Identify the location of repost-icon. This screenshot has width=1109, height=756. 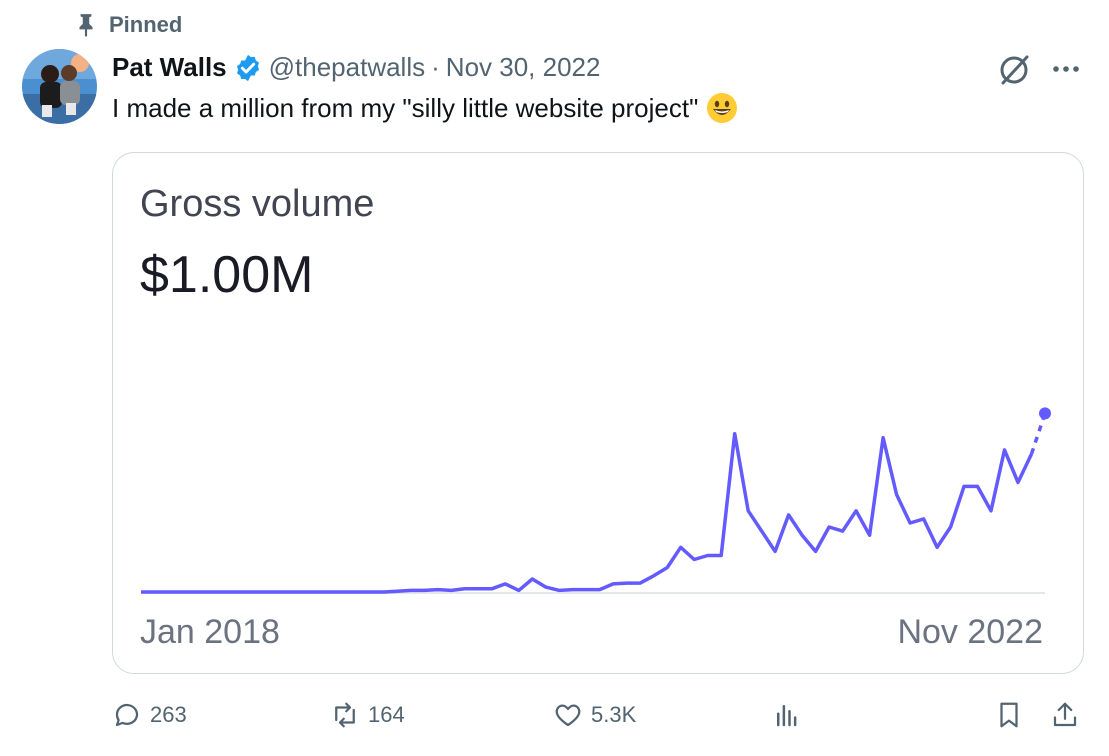
(345, 715).